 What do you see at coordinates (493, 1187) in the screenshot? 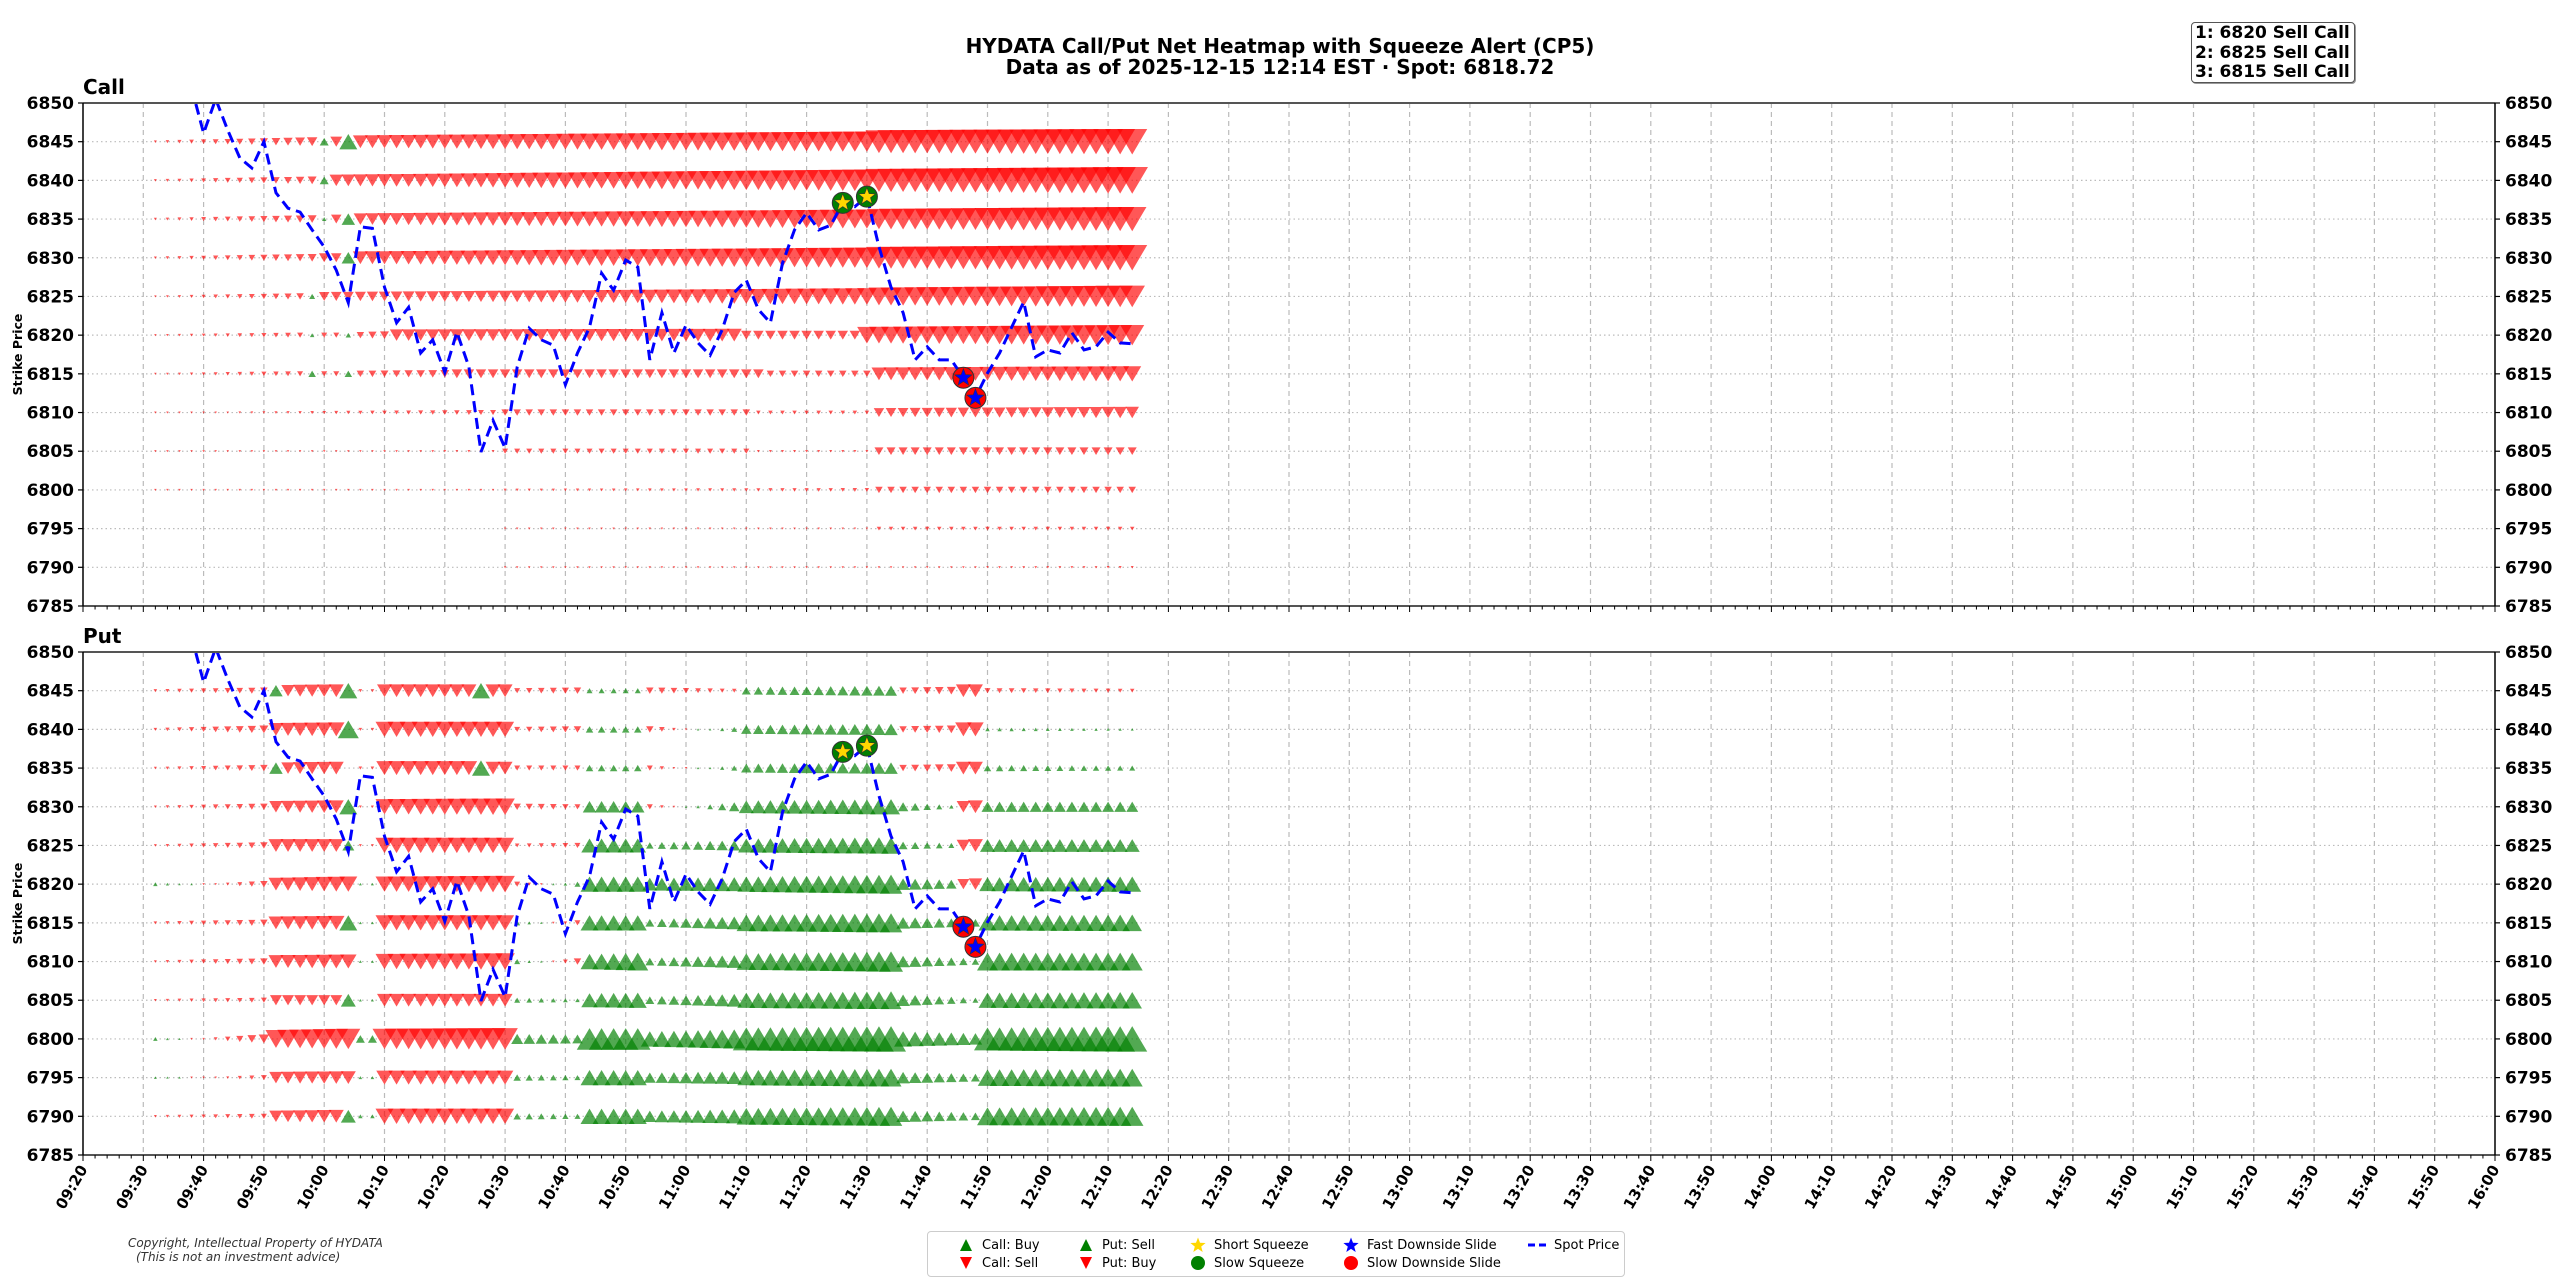
I see `x-tick-label: 10:30` at bounding box center [493, 1187].